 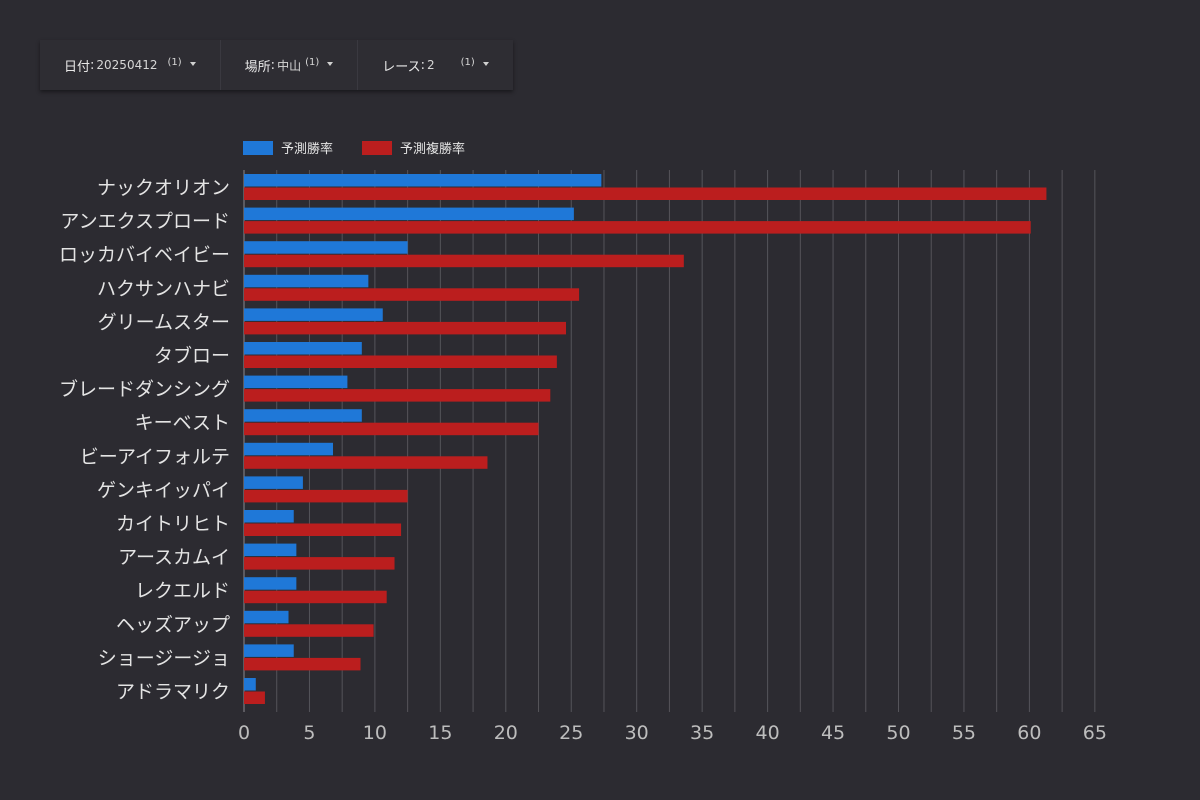 I want to click on filter-race: レース: 2 (1), so click(x=435, y=65).